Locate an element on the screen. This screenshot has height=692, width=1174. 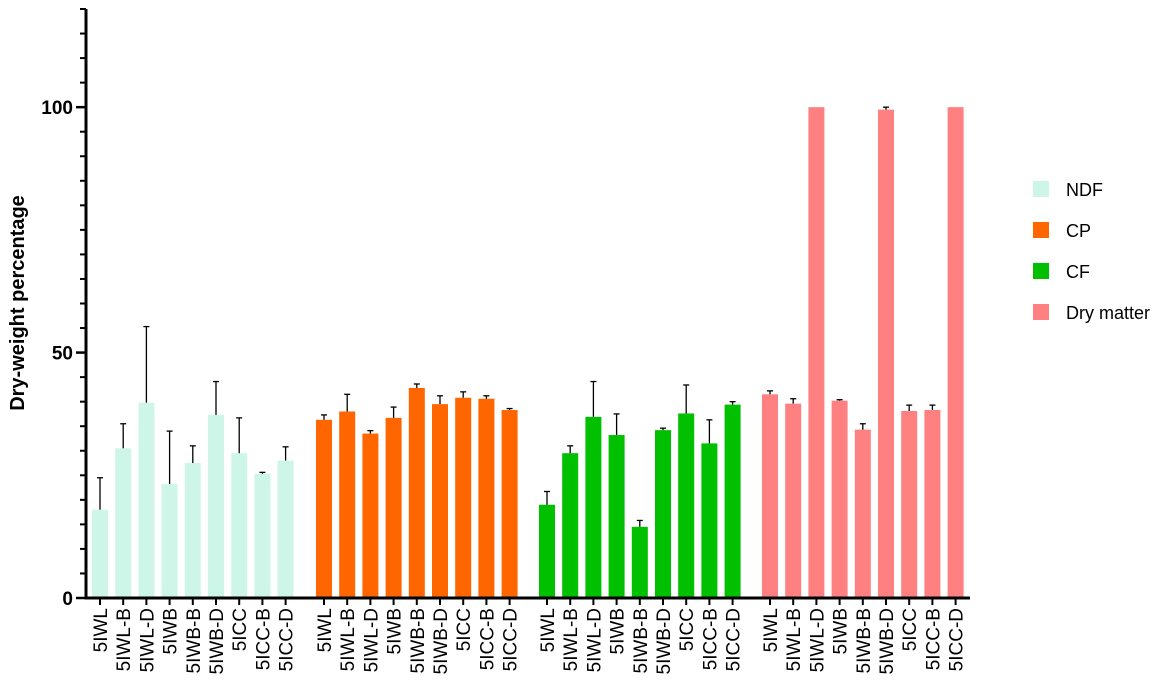
bar-group-cp is located at coordinates (417, 490).